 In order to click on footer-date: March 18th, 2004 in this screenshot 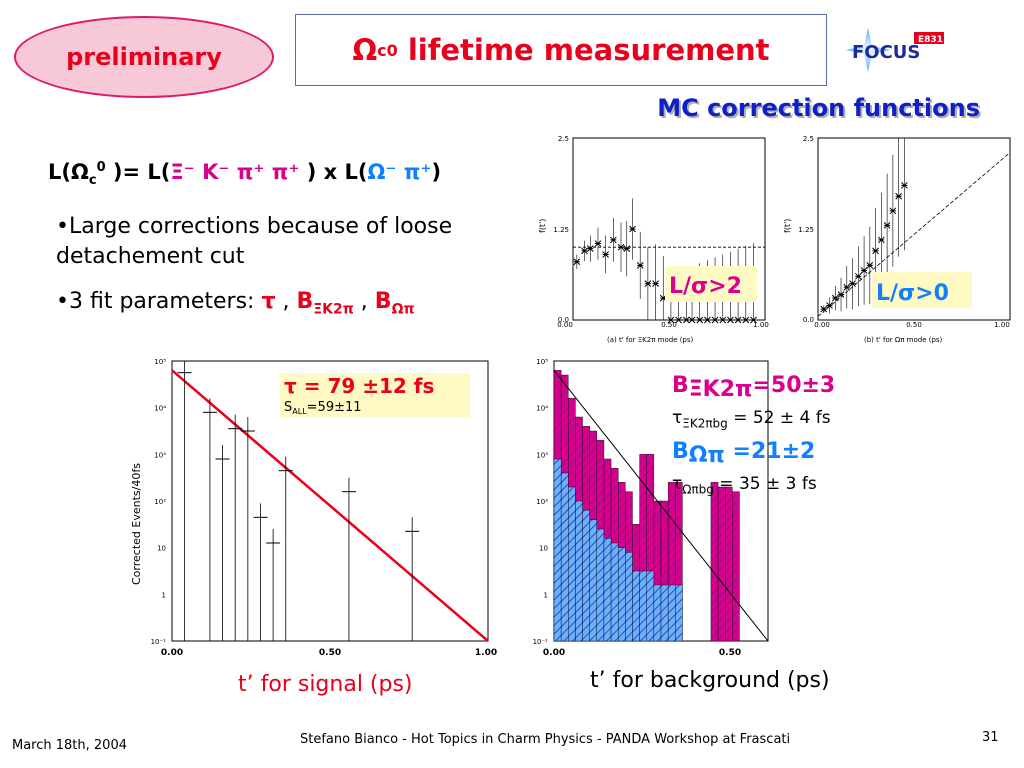, I will do `click(69, 745)`.